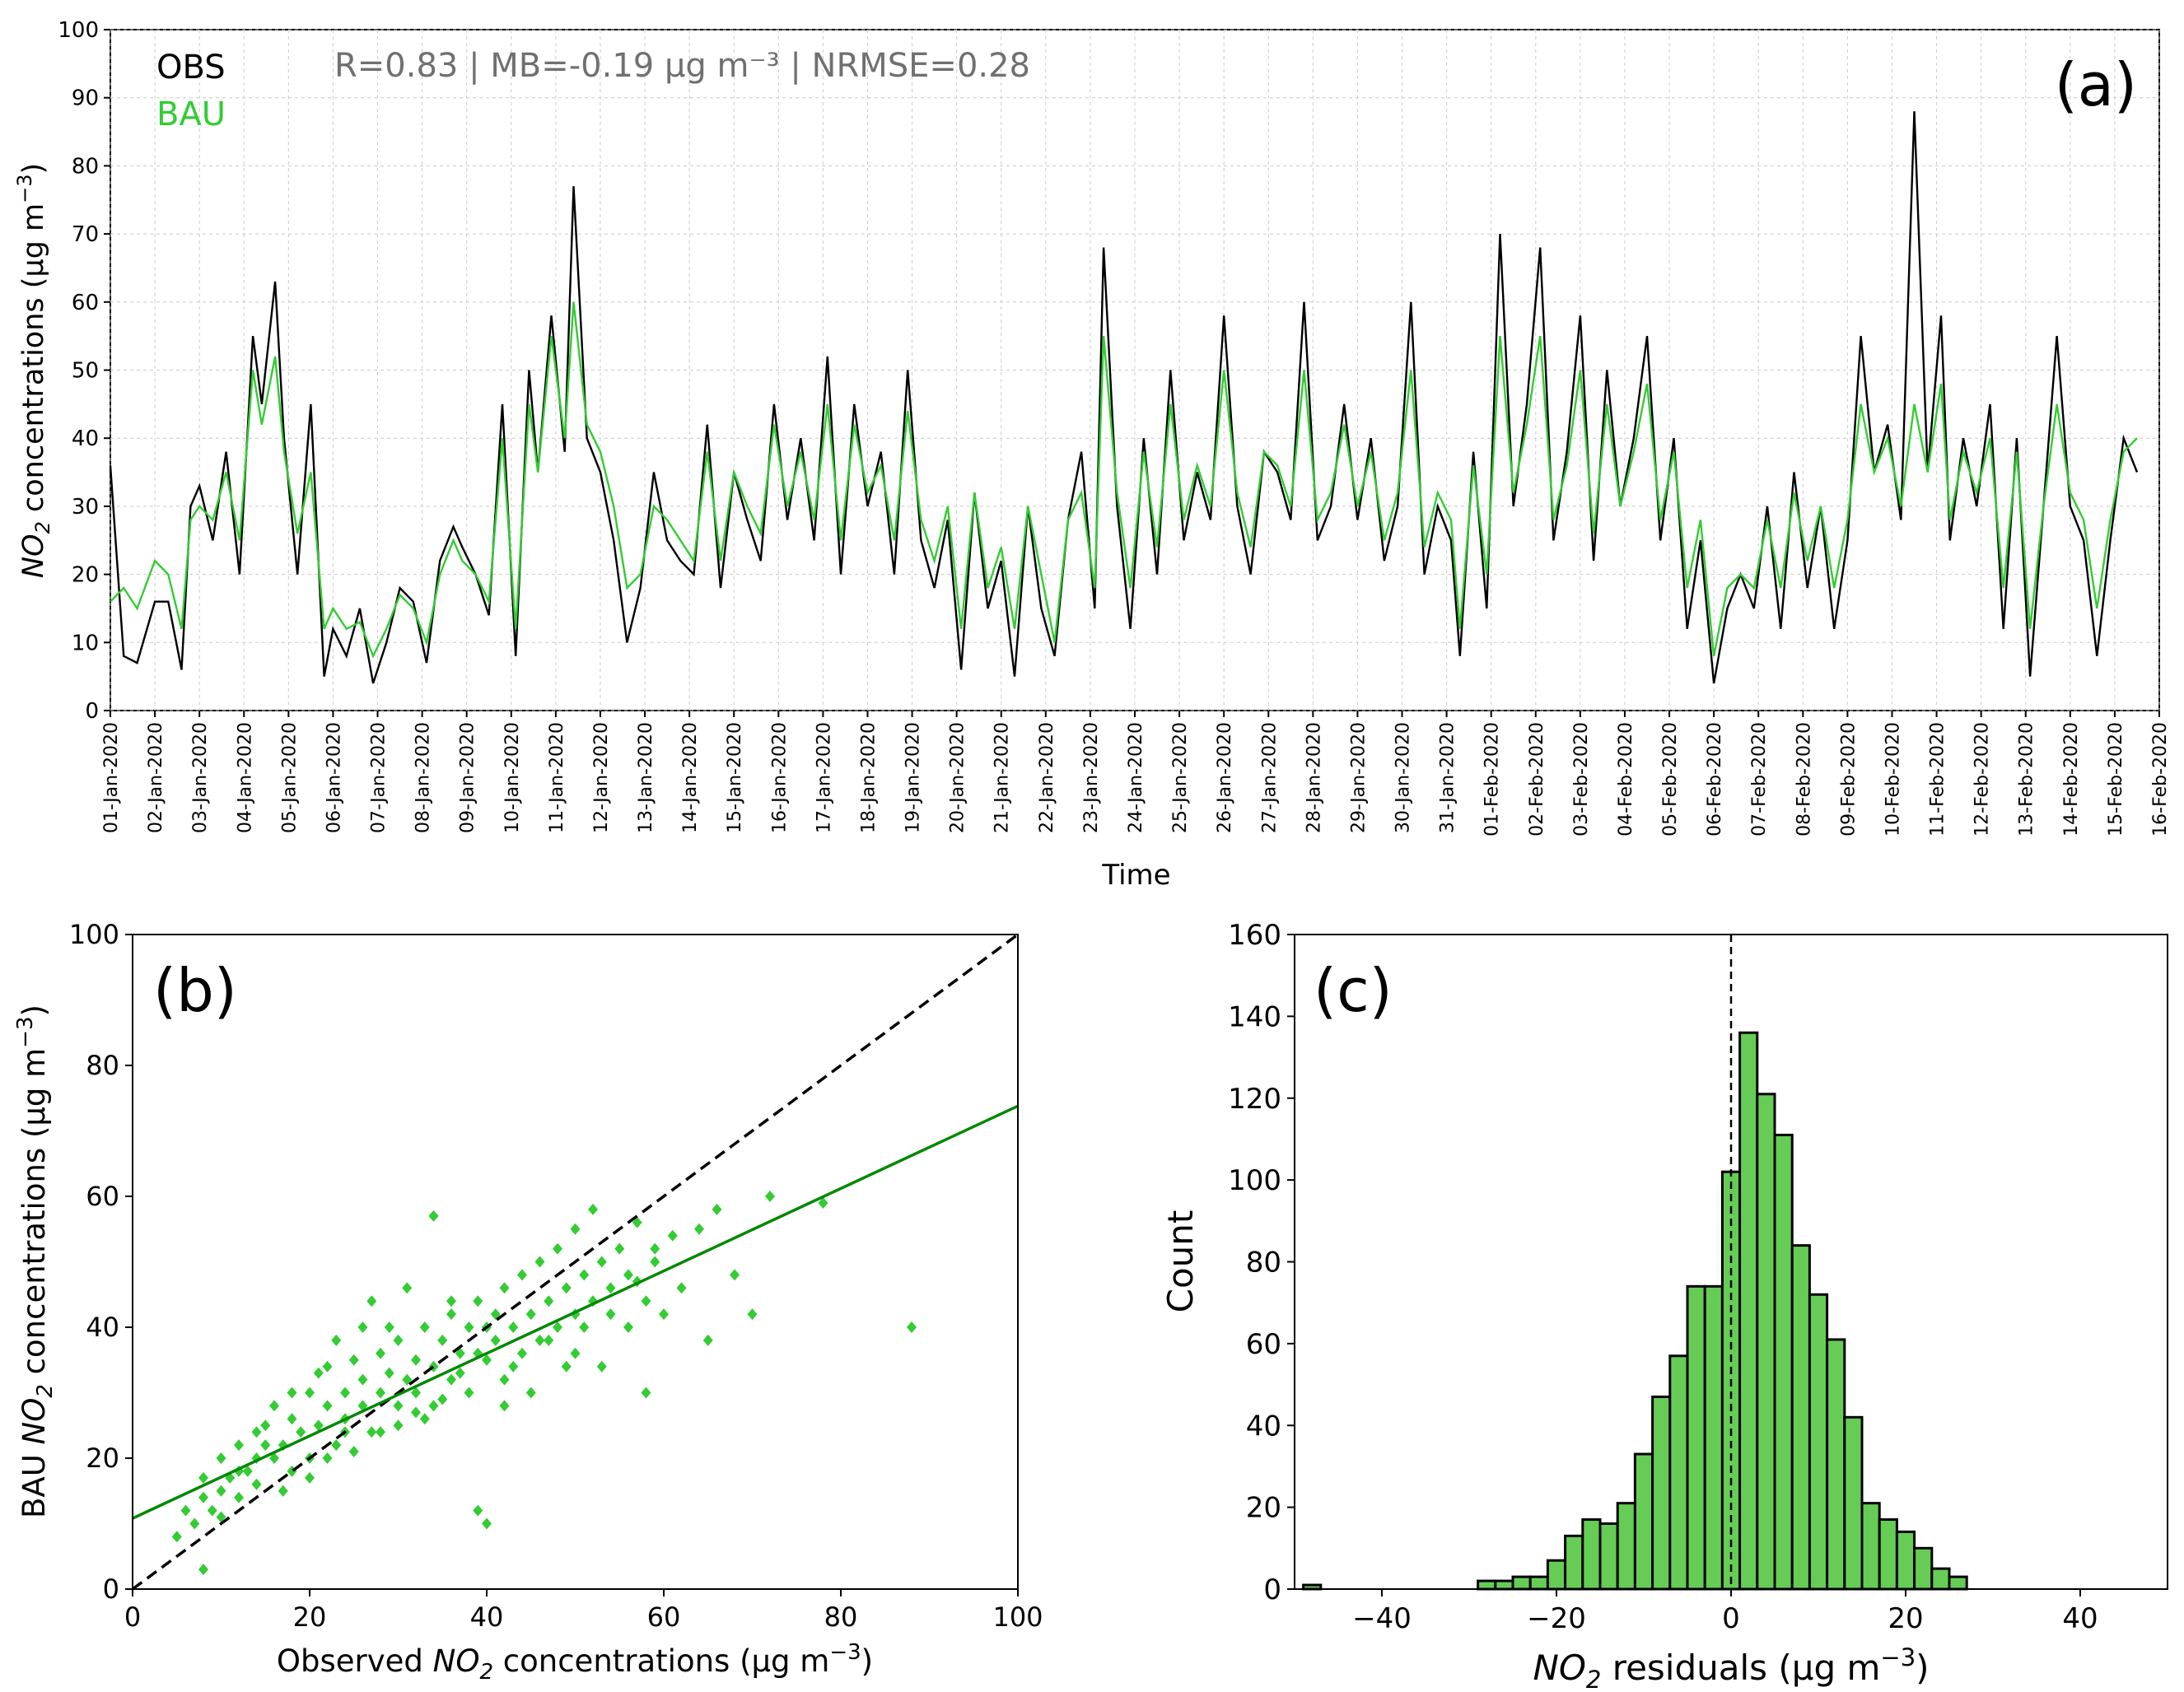 The image size is (2184, 1692). What do you see at coordinates (1263, 1344) in the screenshot?
I see `c-ytick-label-3: 60` at bounding box center [1263, 1344].